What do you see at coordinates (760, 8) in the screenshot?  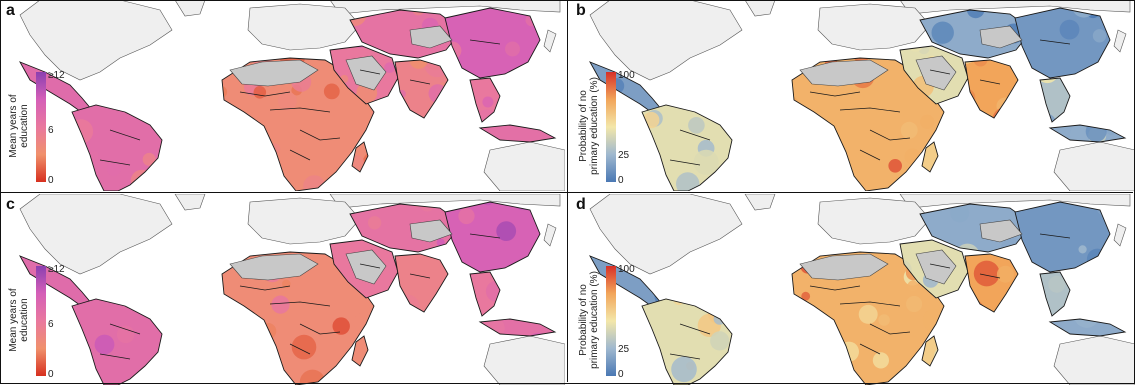 I see `land-greenland` at bounding box center [760, 8].